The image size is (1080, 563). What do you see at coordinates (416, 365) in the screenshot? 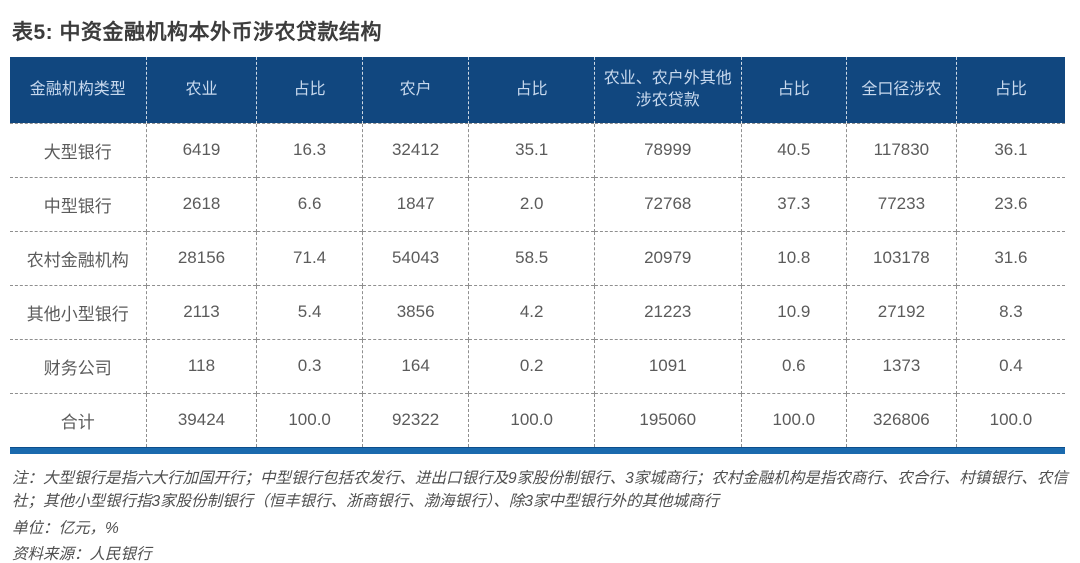
I see `data-cell: 164` at bounding box center [416, 365].